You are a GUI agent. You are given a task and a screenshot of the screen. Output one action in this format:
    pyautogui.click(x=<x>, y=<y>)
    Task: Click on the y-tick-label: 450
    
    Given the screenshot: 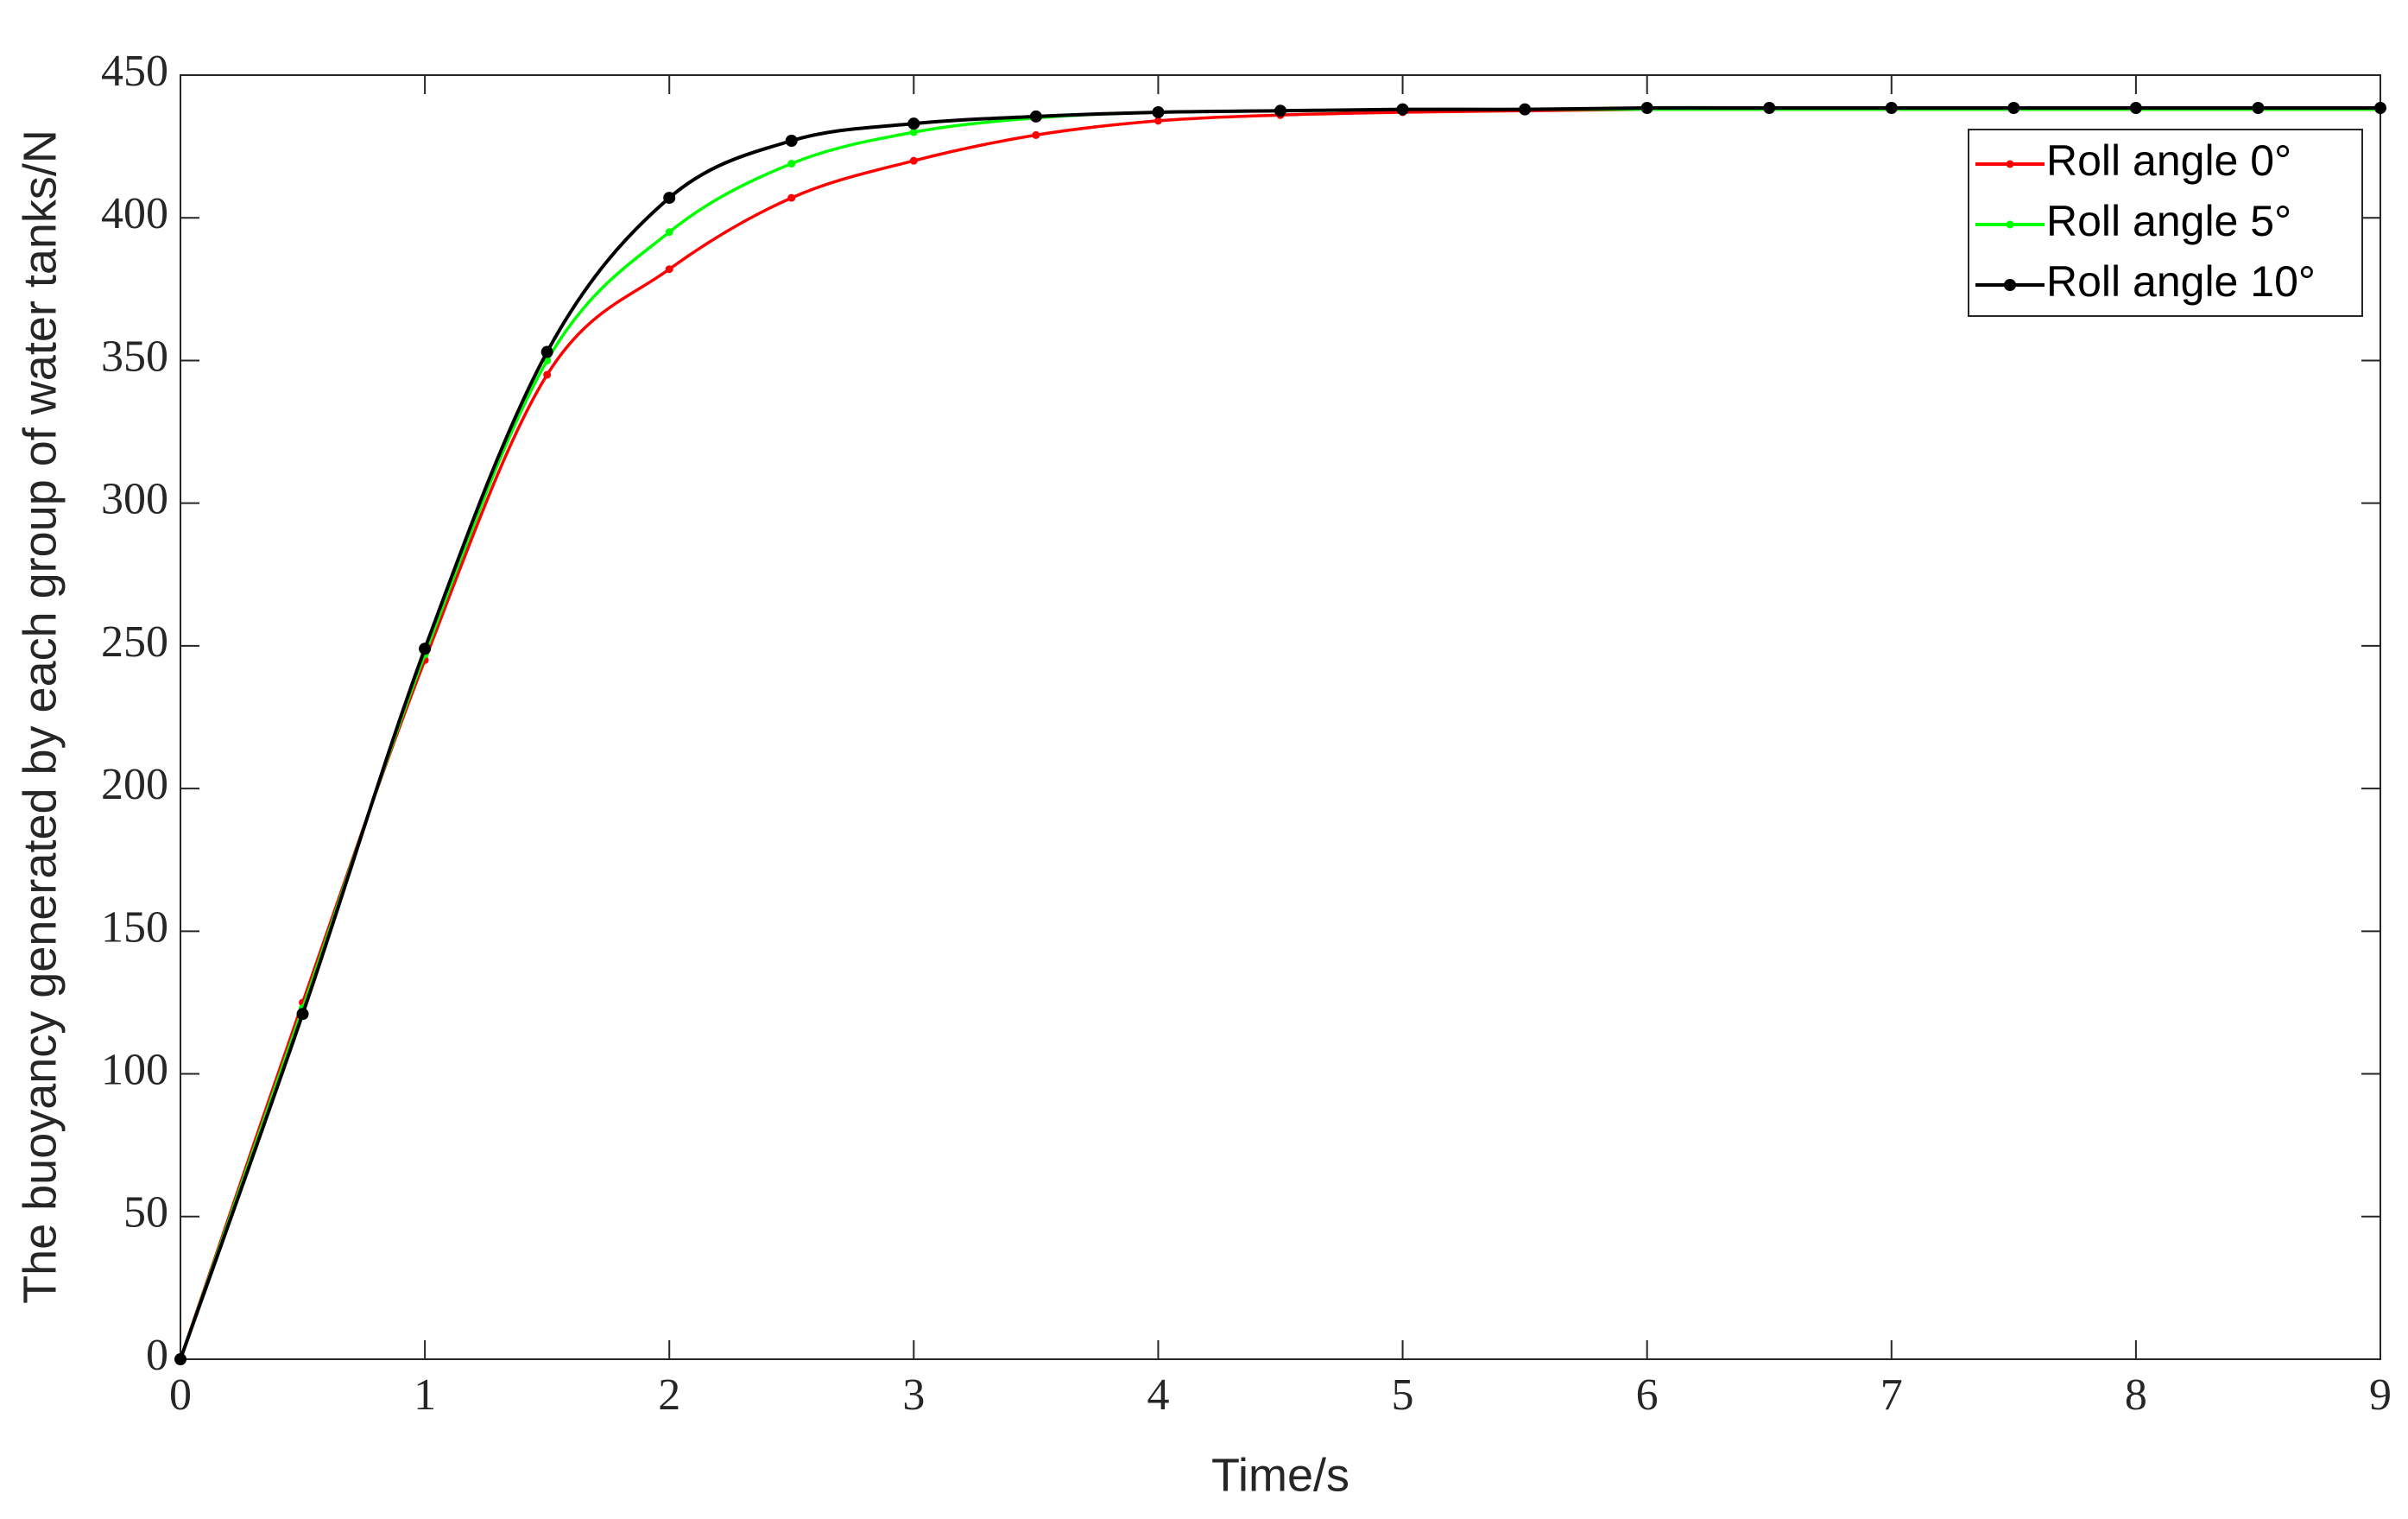 What is the action you would take?
    pyautogui.click(x=134, y=71)
    